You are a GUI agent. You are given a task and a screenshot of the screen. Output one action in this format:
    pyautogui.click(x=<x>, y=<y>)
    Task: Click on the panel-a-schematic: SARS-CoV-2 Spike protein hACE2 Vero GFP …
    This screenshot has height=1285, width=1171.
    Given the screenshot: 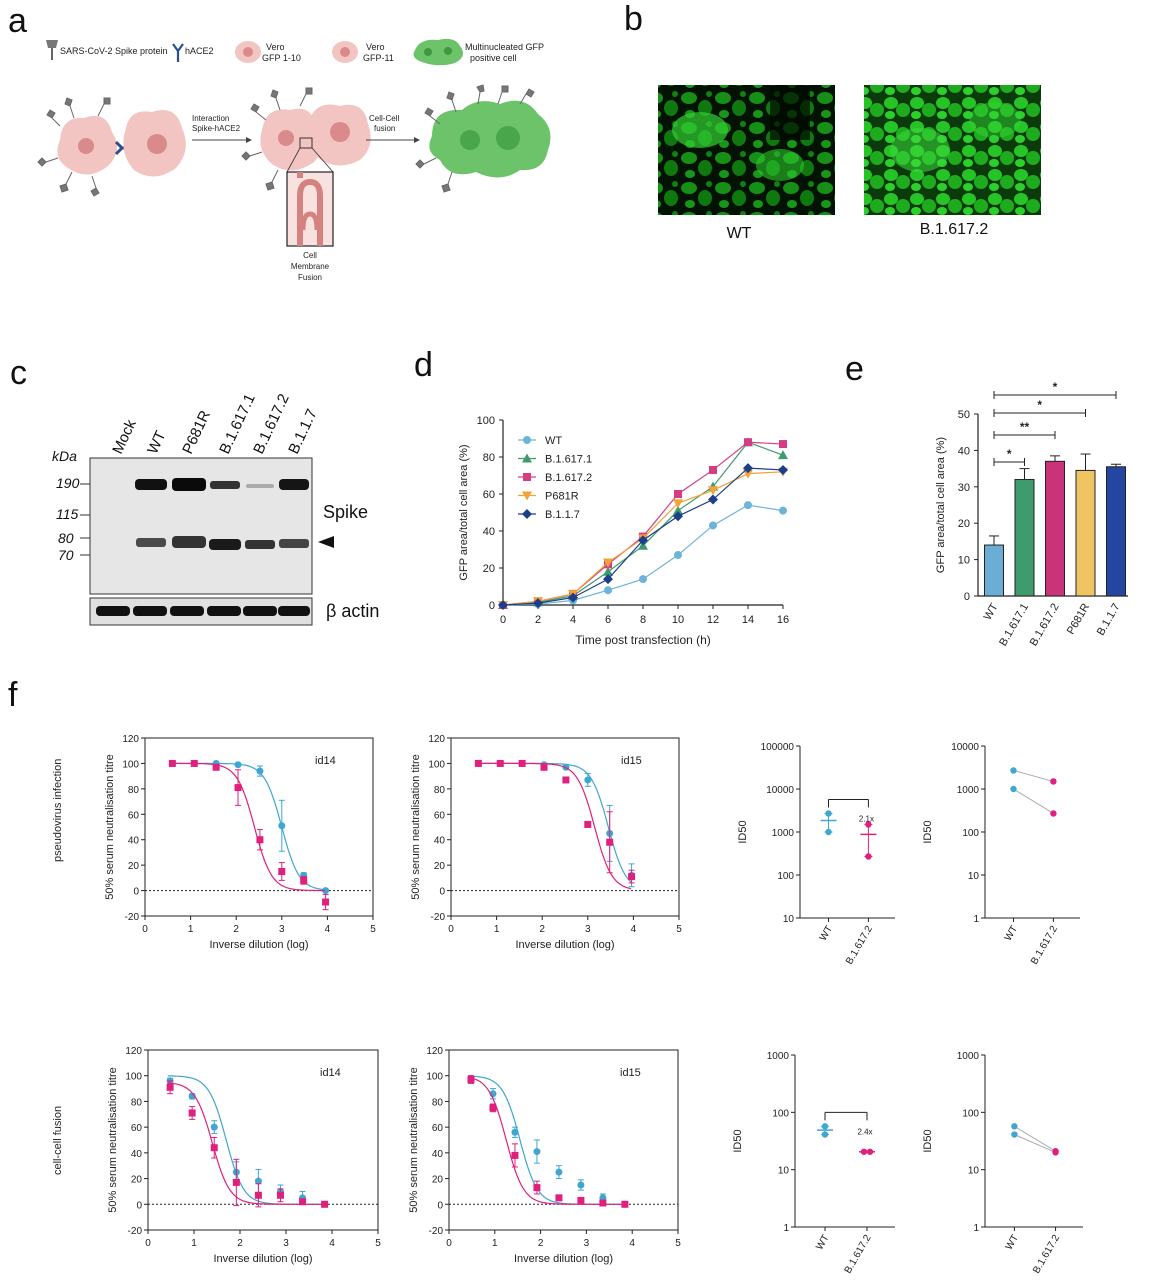 What is the action you would take?
    pyautogui.click(x=294, y=160)
    